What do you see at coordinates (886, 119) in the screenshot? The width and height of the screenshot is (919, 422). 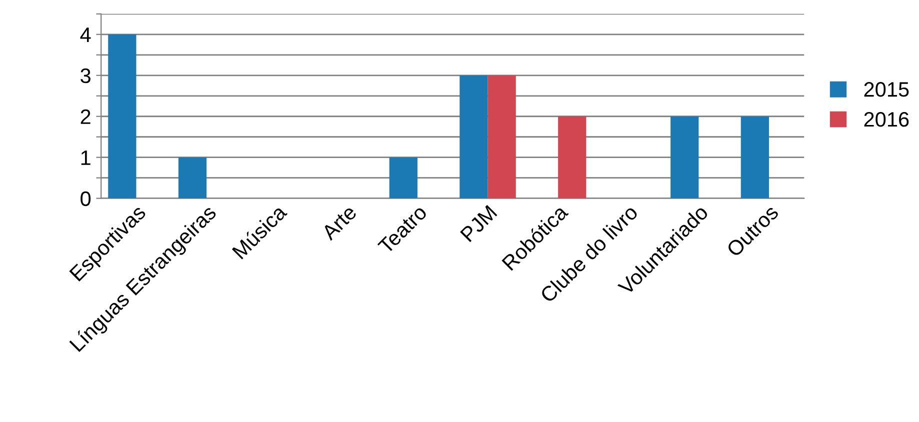 I see `legend-label: 2016` at bounding box center [886, 119].